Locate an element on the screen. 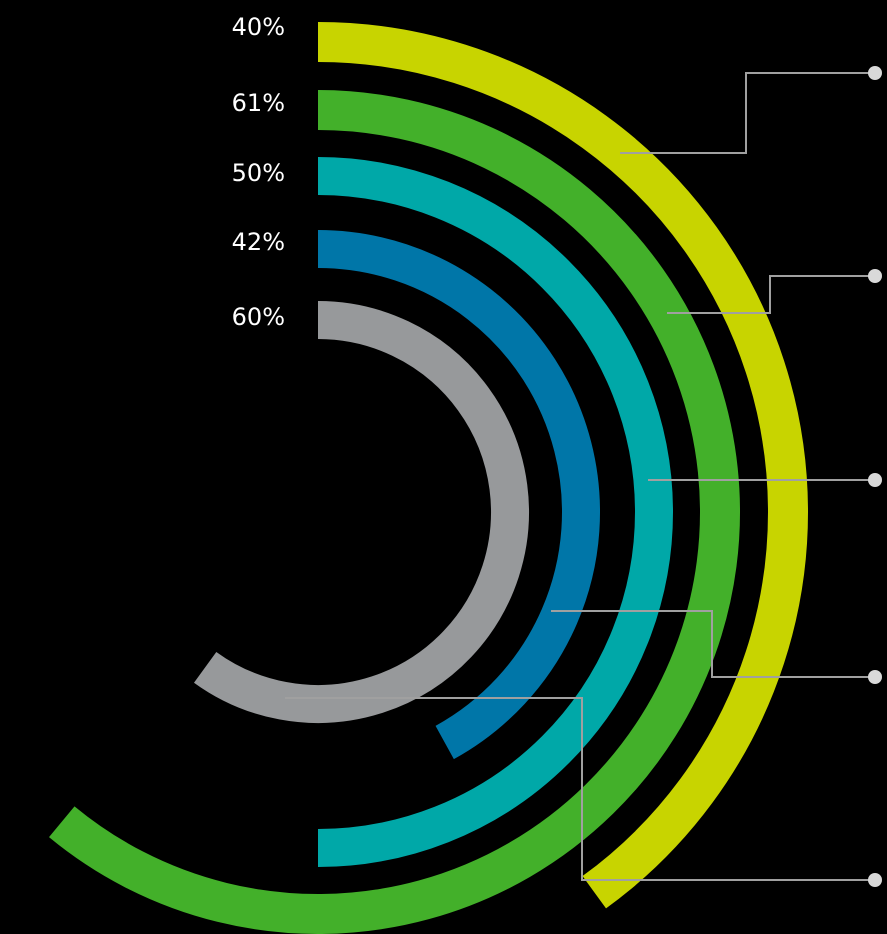  value-label-4: 60% is located at coordinates (258, 317).